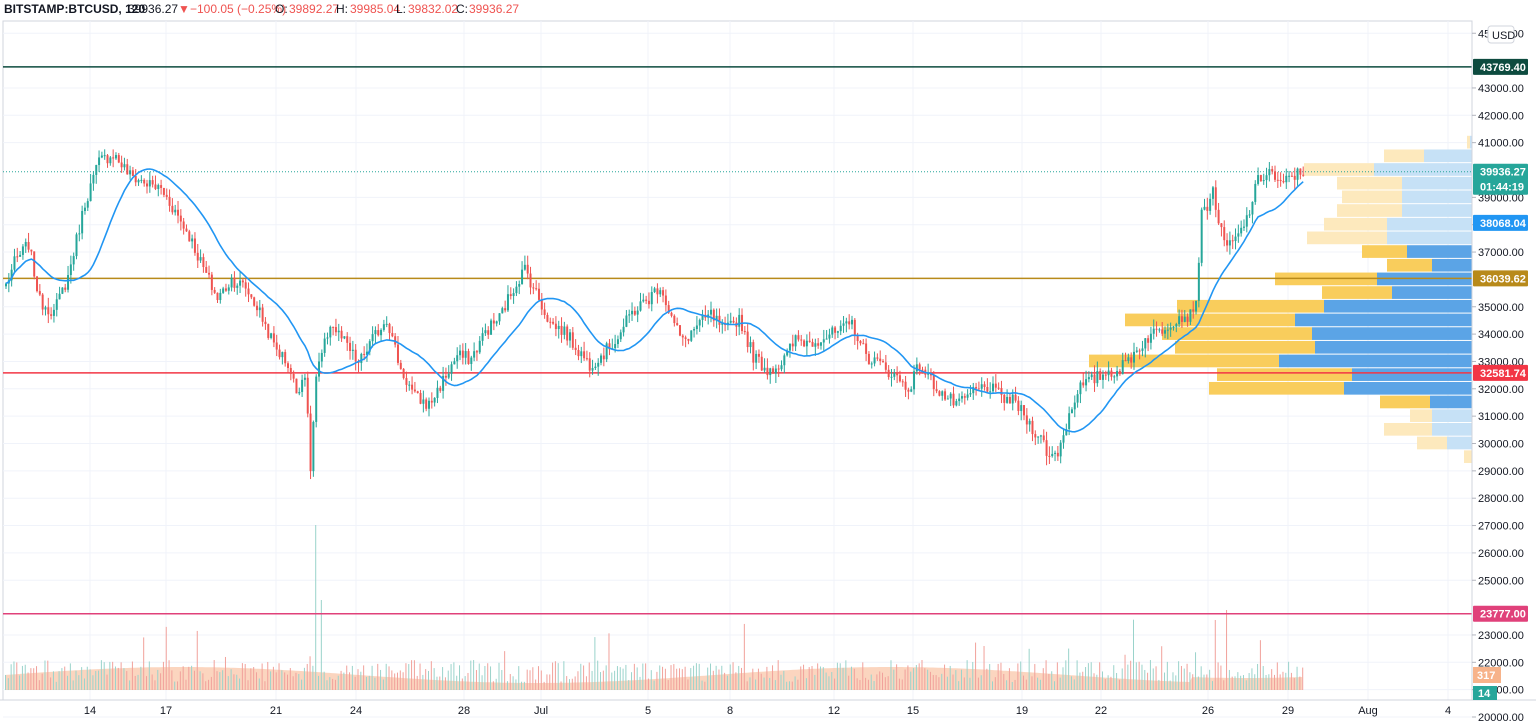 The height and width of the screenshot is (725, 1536). What do you see at coordinates (768, 708) in the screenshot?
I see `time-axis: 14 17 21 24 28 Jul 5 8 12 15 19 22 26 29 Aug 4` at bounding box center [768, 708].